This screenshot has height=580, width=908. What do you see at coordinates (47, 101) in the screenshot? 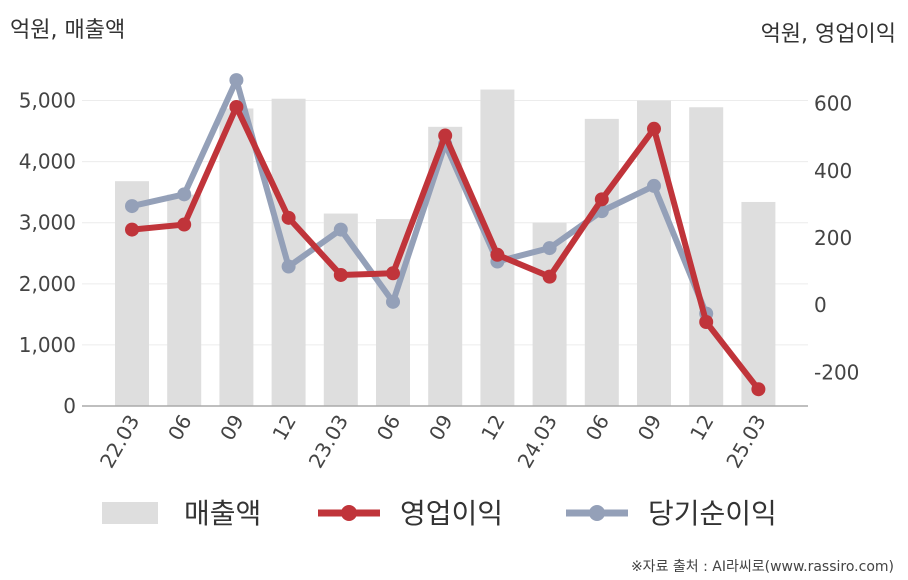
I see `left-tick-label: 5,000` at bounding box center [47, 101].